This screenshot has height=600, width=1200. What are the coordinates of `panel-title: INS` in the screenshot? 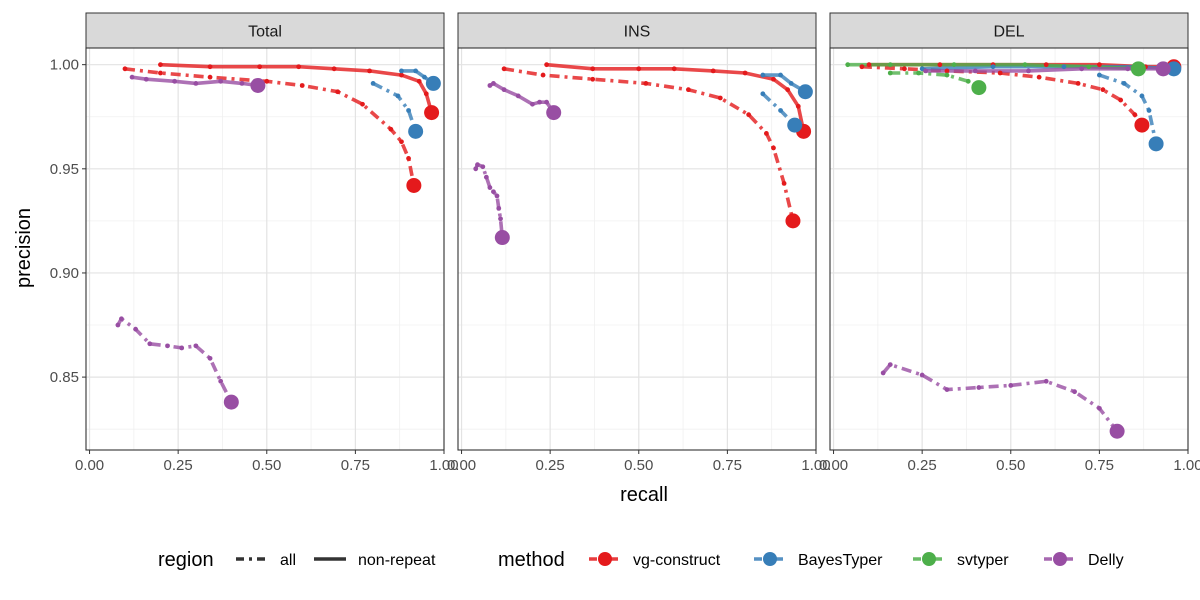 It's located at (637, 32).